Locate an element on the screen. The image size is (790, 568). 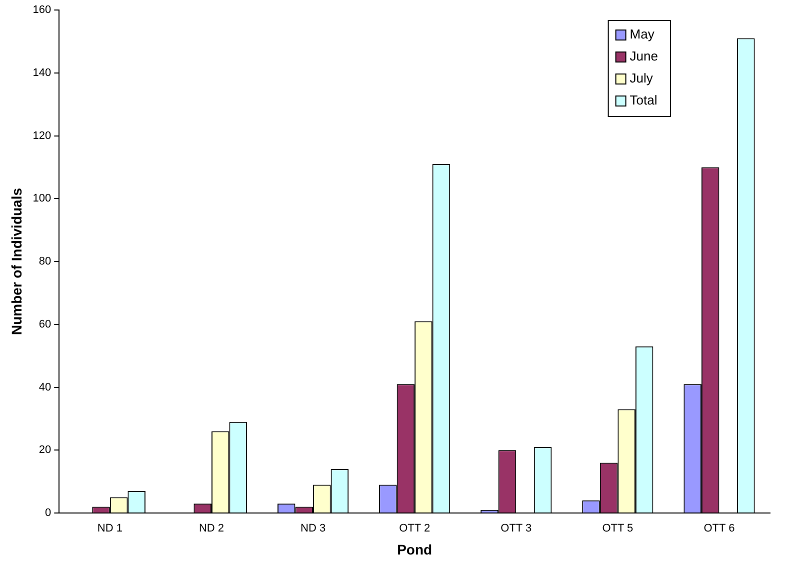
x-tick-label: OTT 5 is located at coordinates (618, 528).